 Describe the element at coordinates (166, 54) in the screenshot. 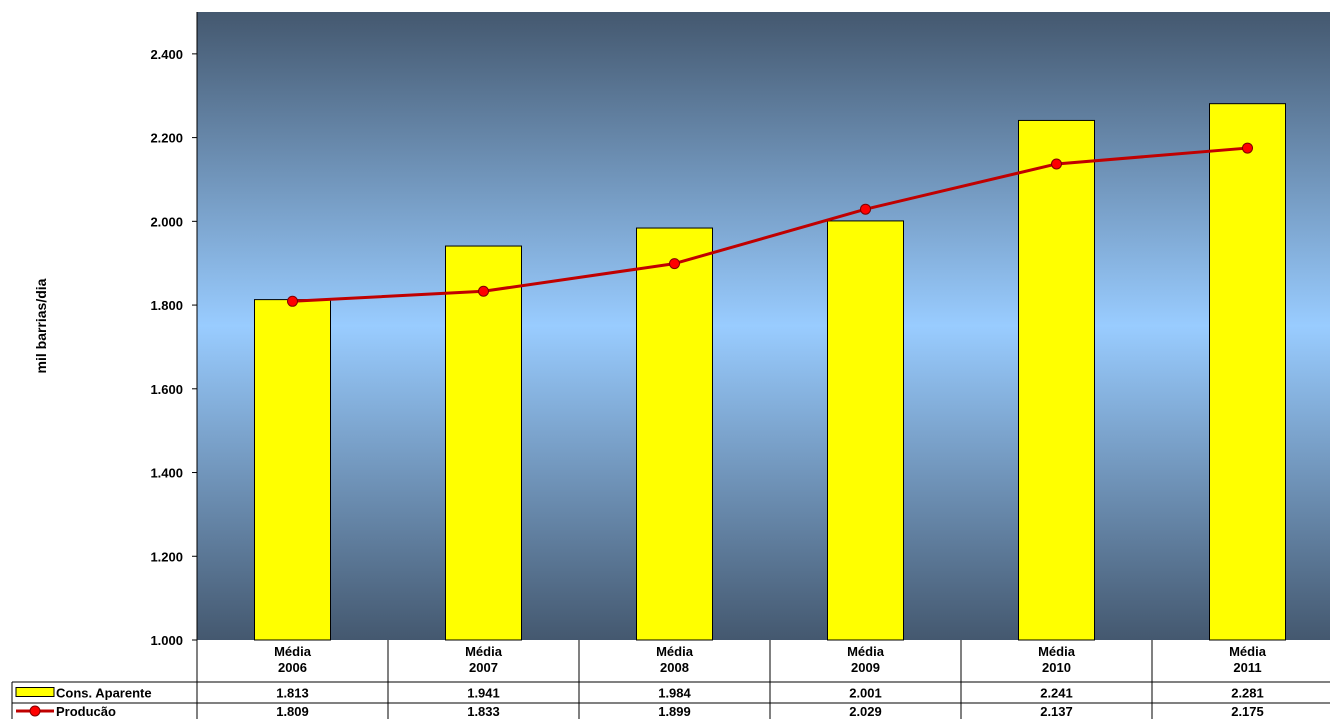

I see `y-tick-label: 2.400` at that location.